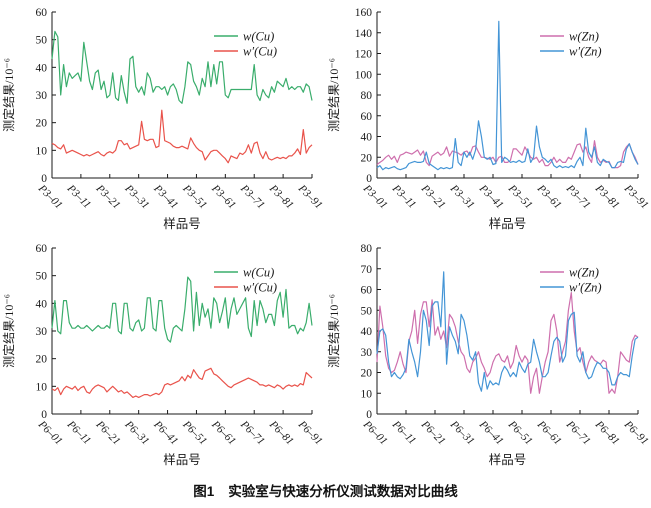 This screenshot has height=508, width=651. Describe the element at coordinates (367, 270) in the screenshot. I see `y-tick-label: 70` at that location.